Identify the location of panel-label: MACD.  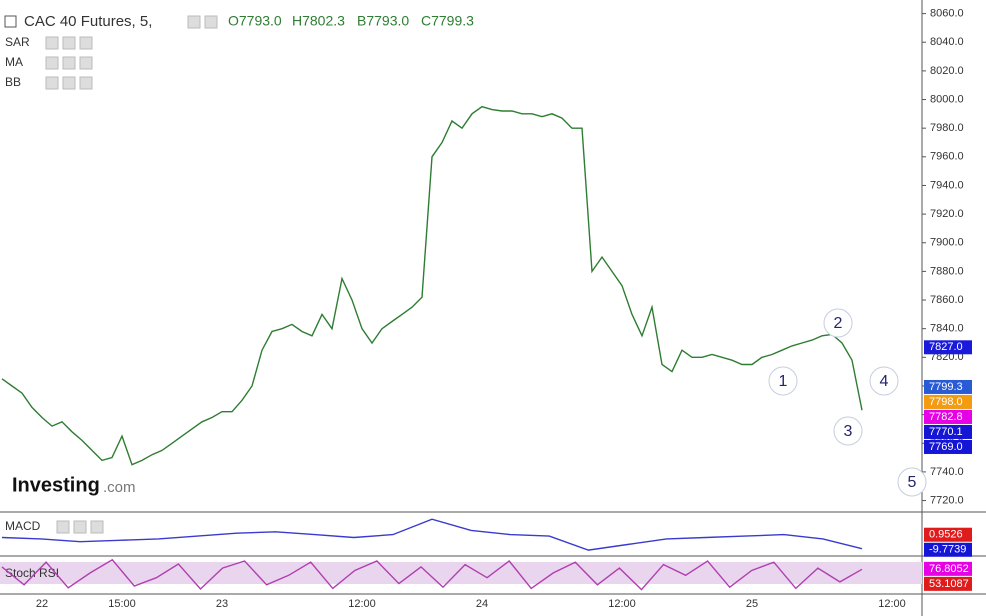
(23, 526).